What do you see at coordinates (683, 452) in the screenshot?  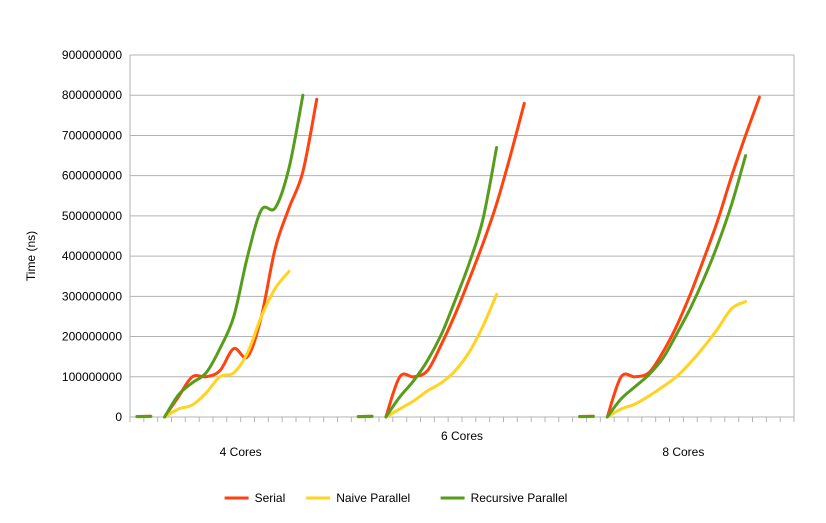 I see `x-group-label: 8 Cores` at bounding box center [683, 452].